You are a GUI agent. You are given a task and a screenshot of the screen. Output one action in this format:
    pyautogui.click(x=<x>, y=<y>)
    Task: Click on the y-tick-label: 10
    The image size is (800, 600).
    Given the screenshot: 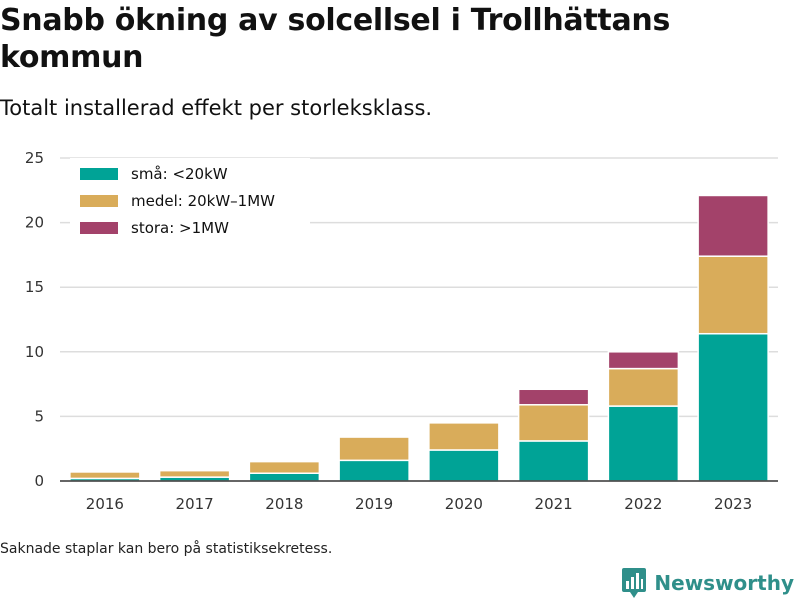 What is the action you would take?
    pyautogui.click(x=34, y=352)
    